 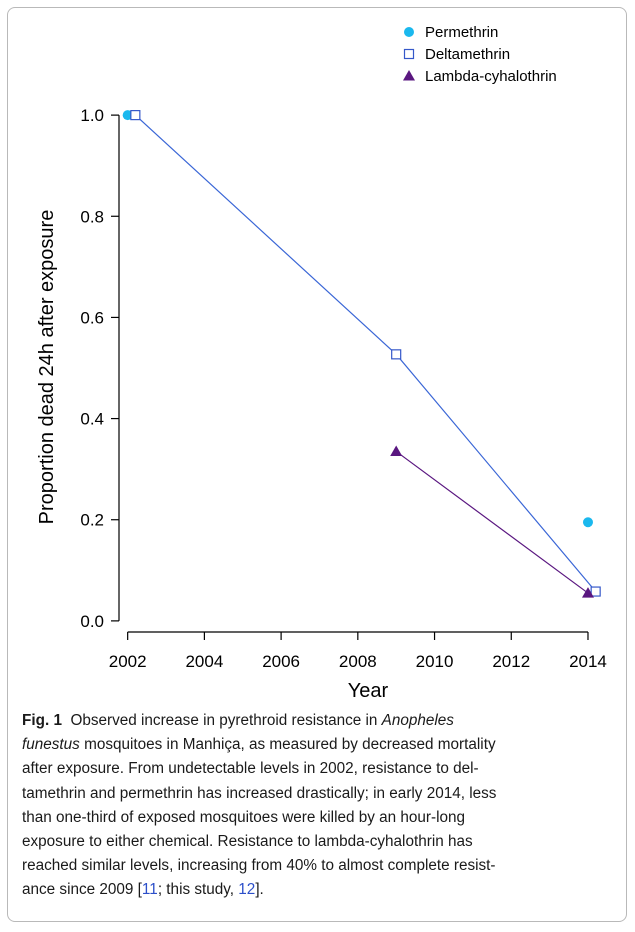 I want to click on figure-label: Fig. 1, so click(x=42, y=720).